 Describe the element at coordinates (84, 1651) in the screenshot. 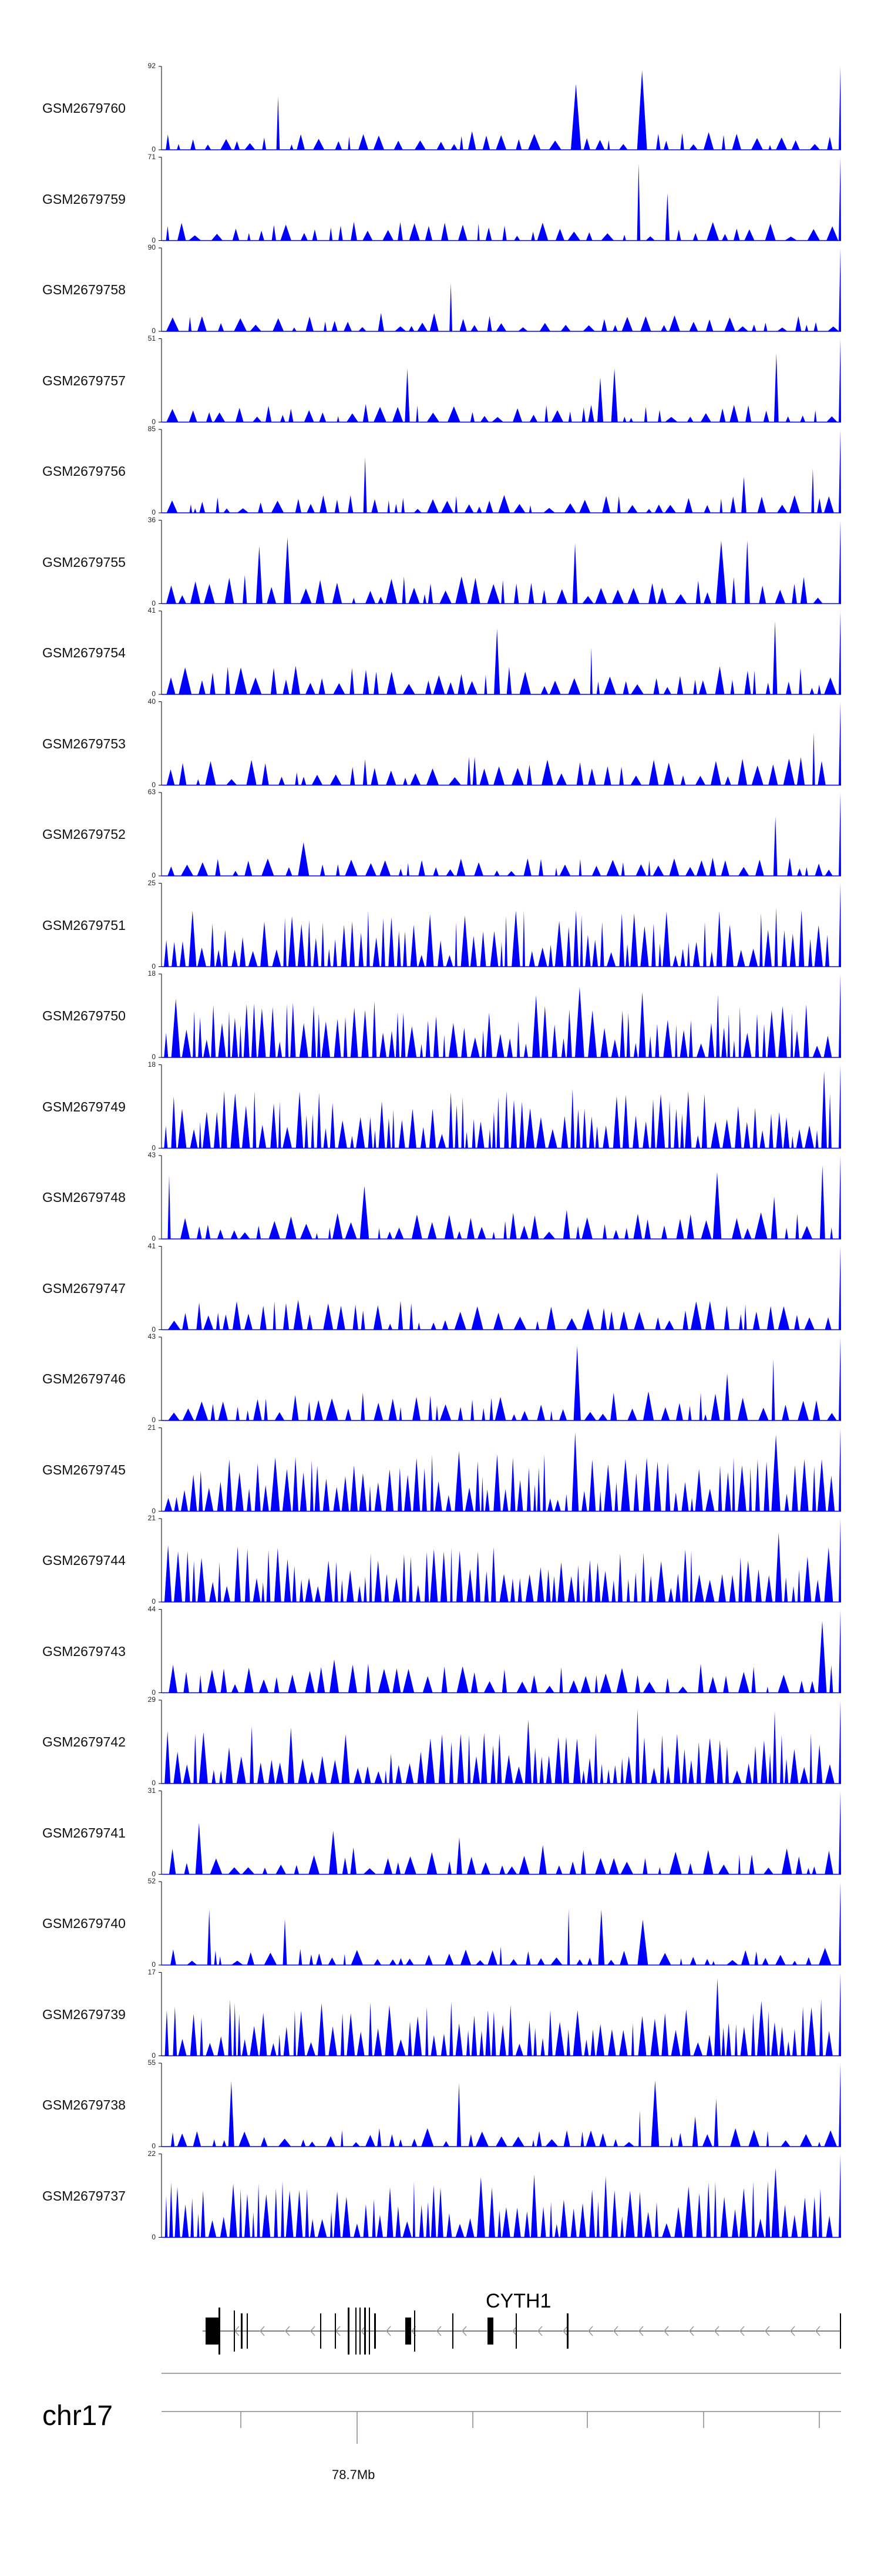

I see `track-label: GSM2679743` at that location.